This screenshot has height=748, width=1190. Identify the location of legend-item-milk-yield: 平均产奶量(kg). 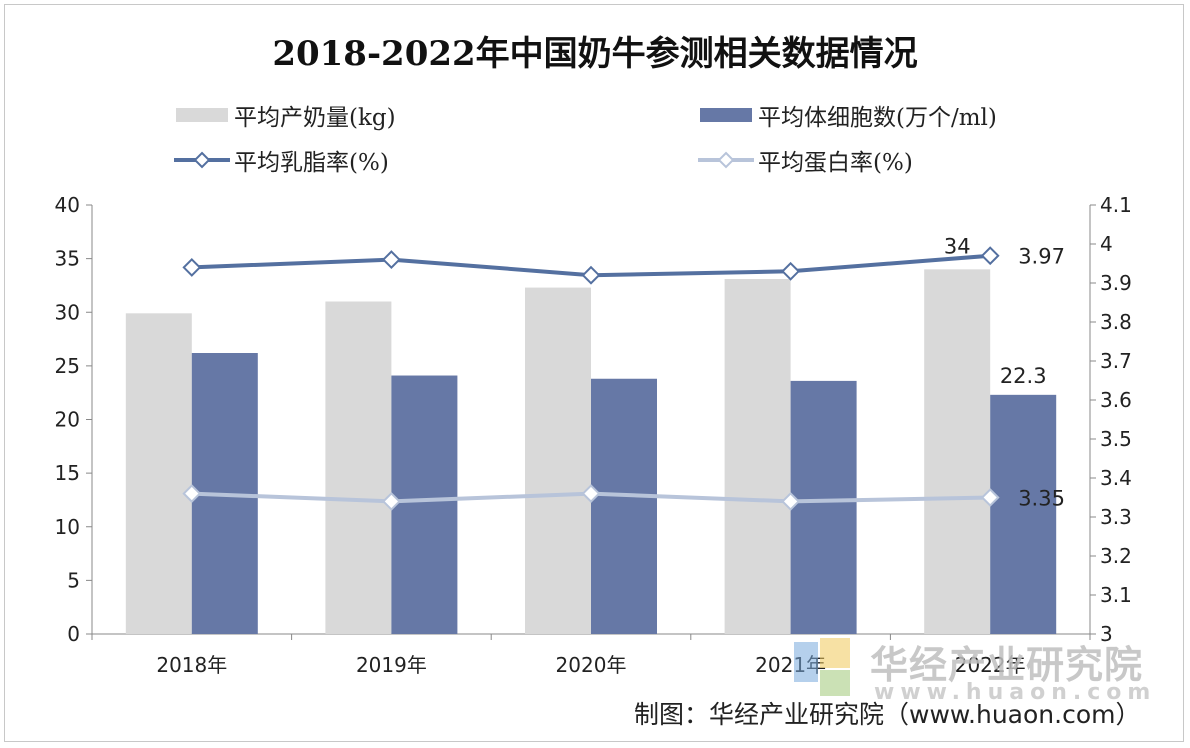
(286, 115).